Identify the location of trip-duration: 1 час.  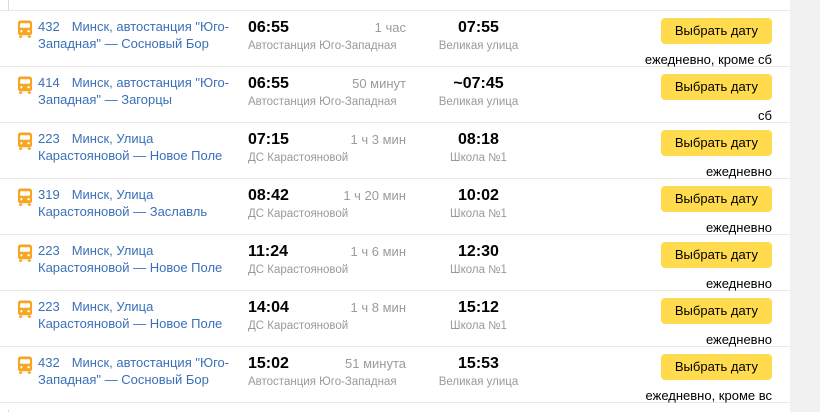
(390, 27).